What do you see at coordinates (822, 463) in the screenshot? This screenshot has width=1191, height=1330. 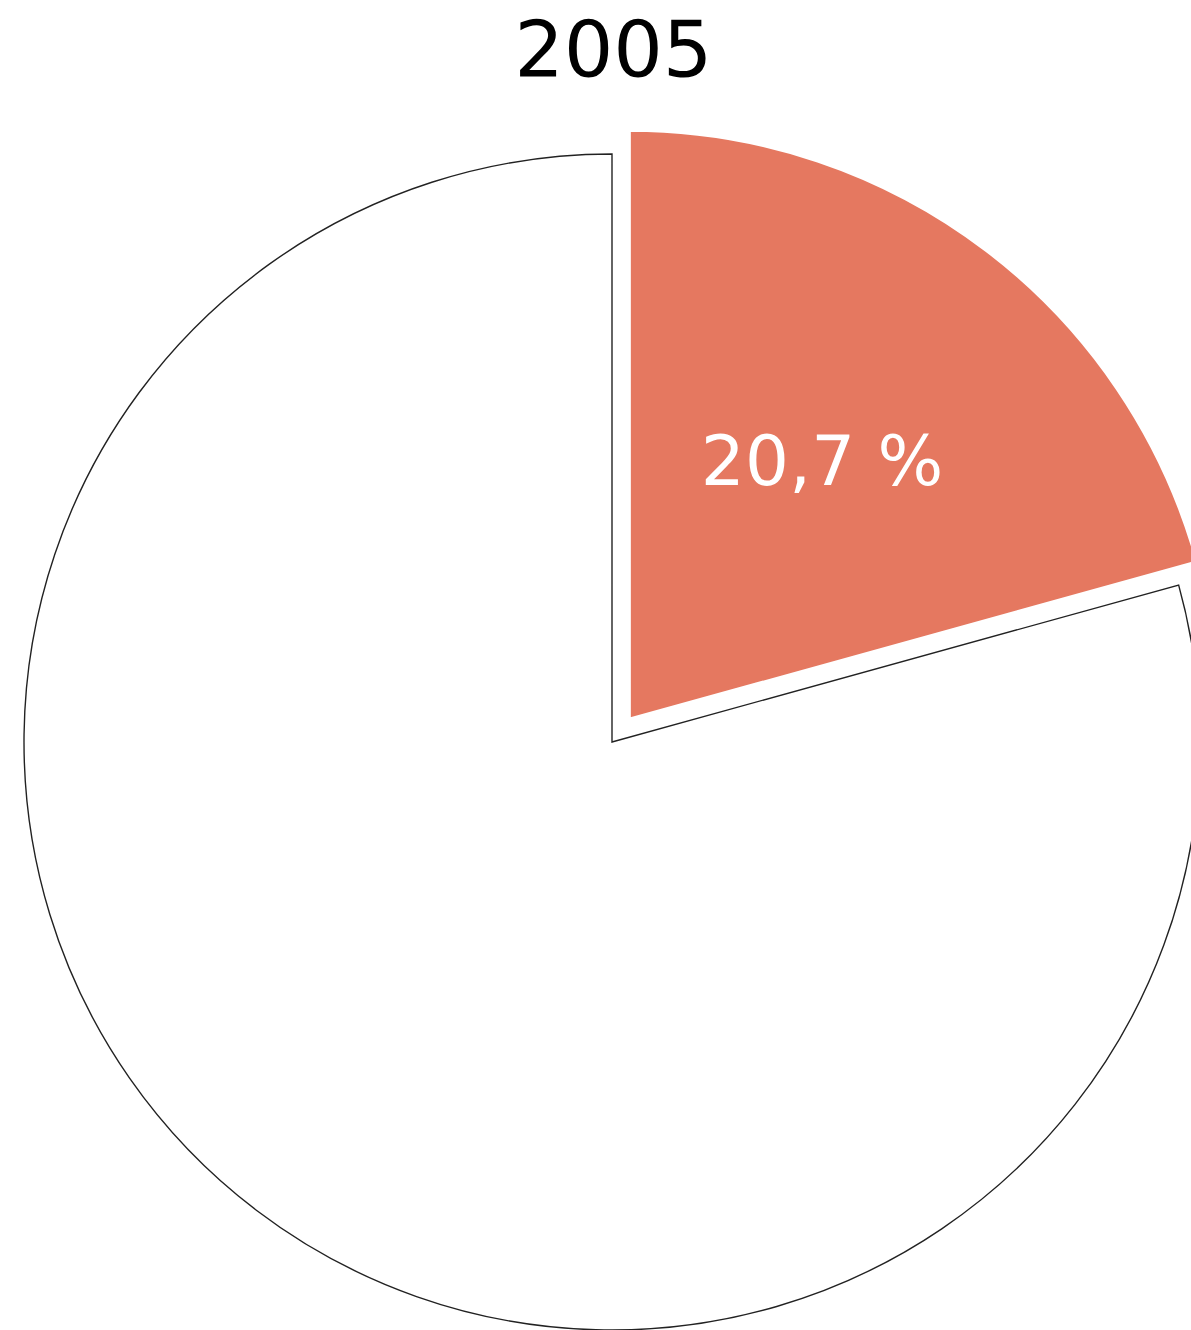 I see `data-label: 20,7 %` at bounding box center [822, 463].